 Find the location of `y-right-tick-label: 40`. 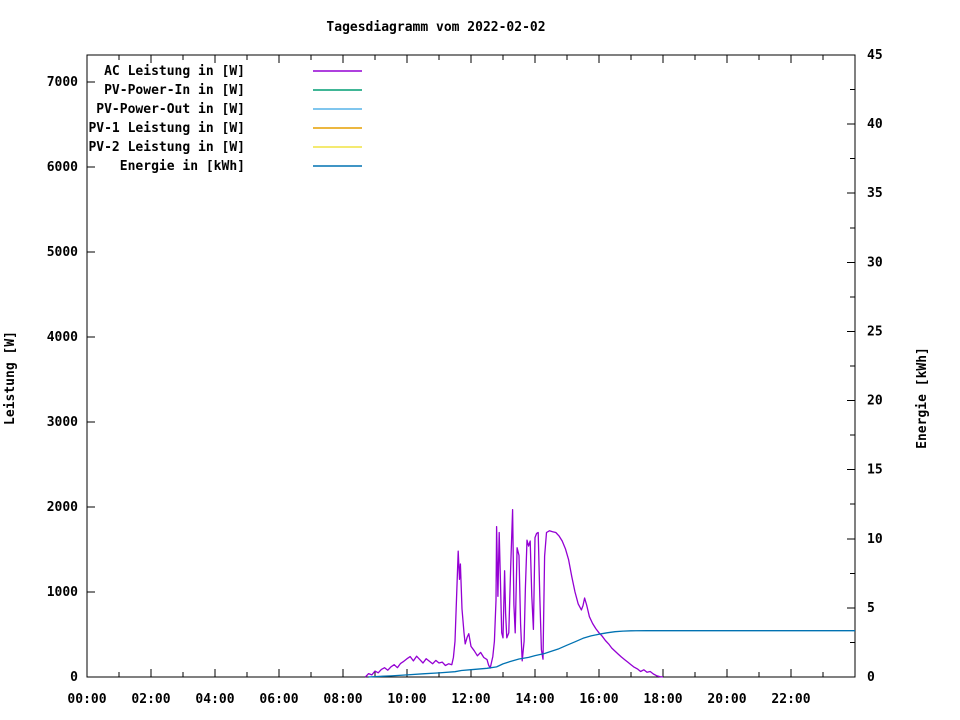

y-right-tick-label: 40 is located at coordinates (875, 124).